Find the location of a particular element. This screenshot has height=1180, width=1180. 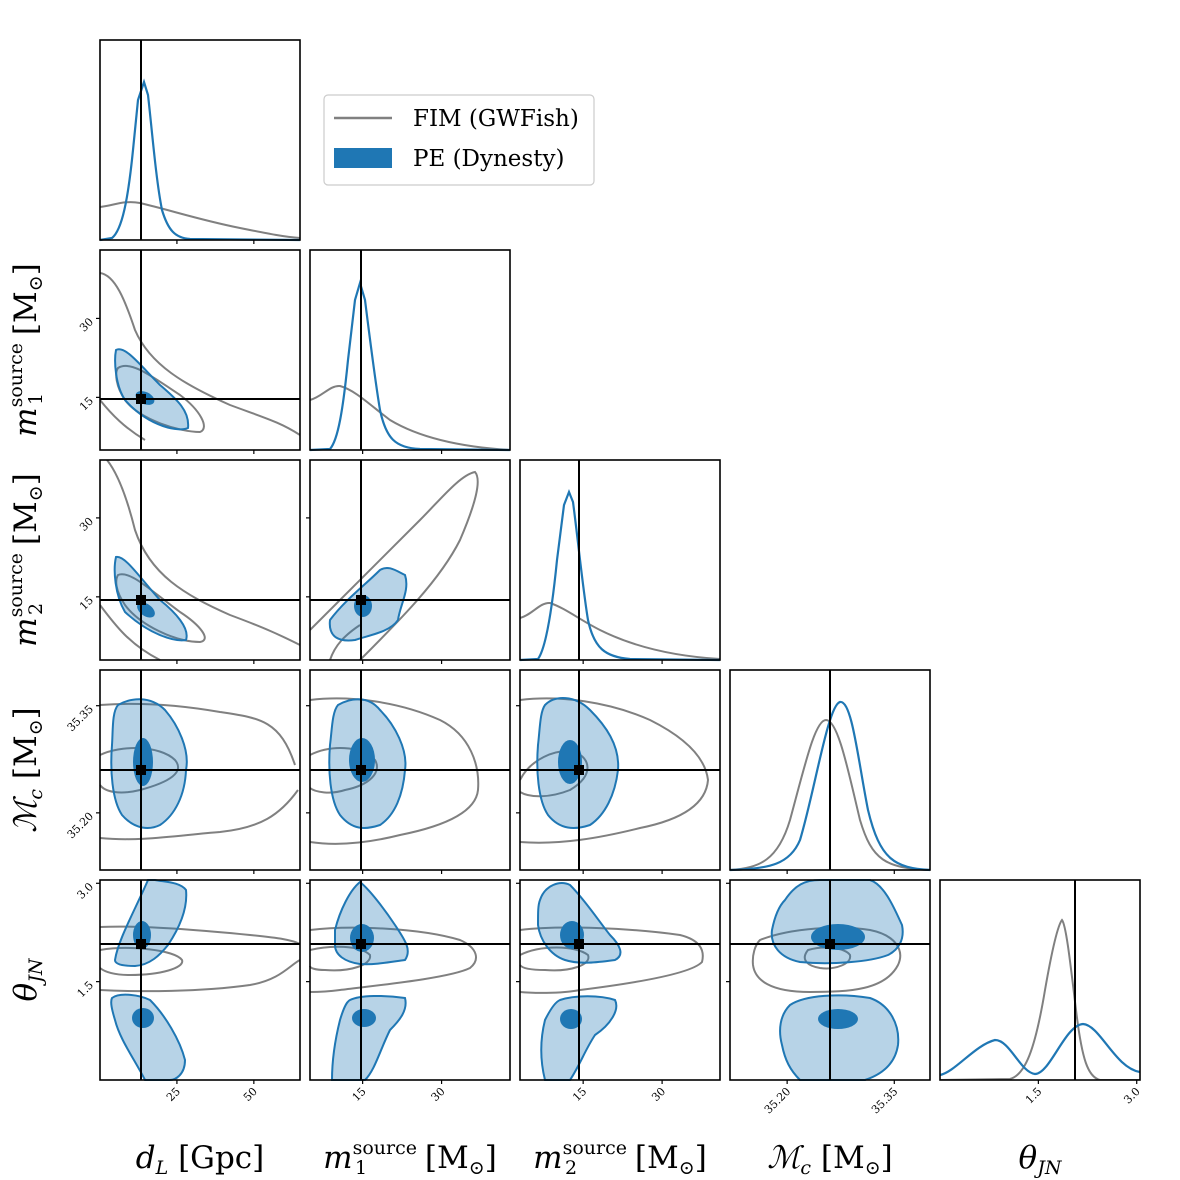

x-tick-label: 3.0 is located at coordinates (1132, 1096).